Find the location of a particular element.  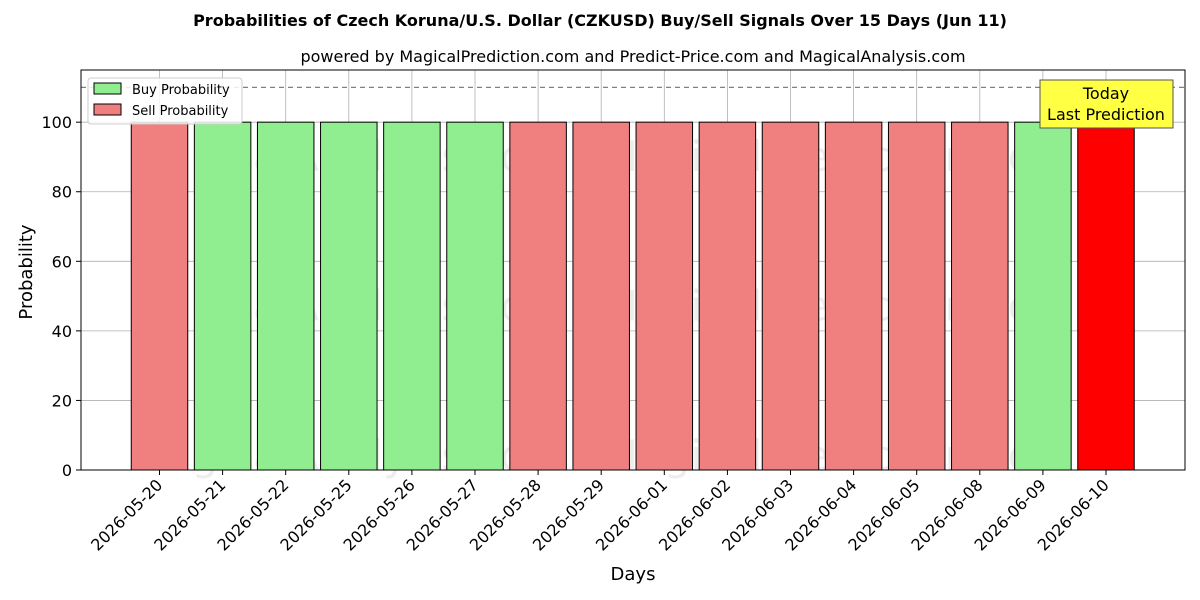

y-axis-ticks: 0 20 40 60 80 100 is located at coordinates (61, 296).